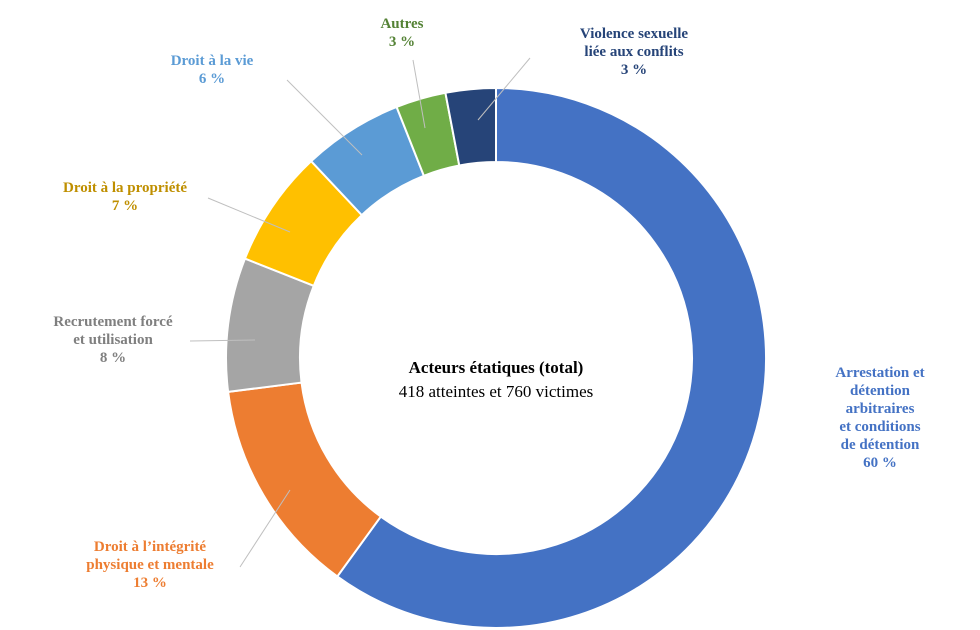  Describe the element at coordinates (634, 43) in the screenshot. I see `category-label: Violence sexuelle liée aux conflits` at that location.